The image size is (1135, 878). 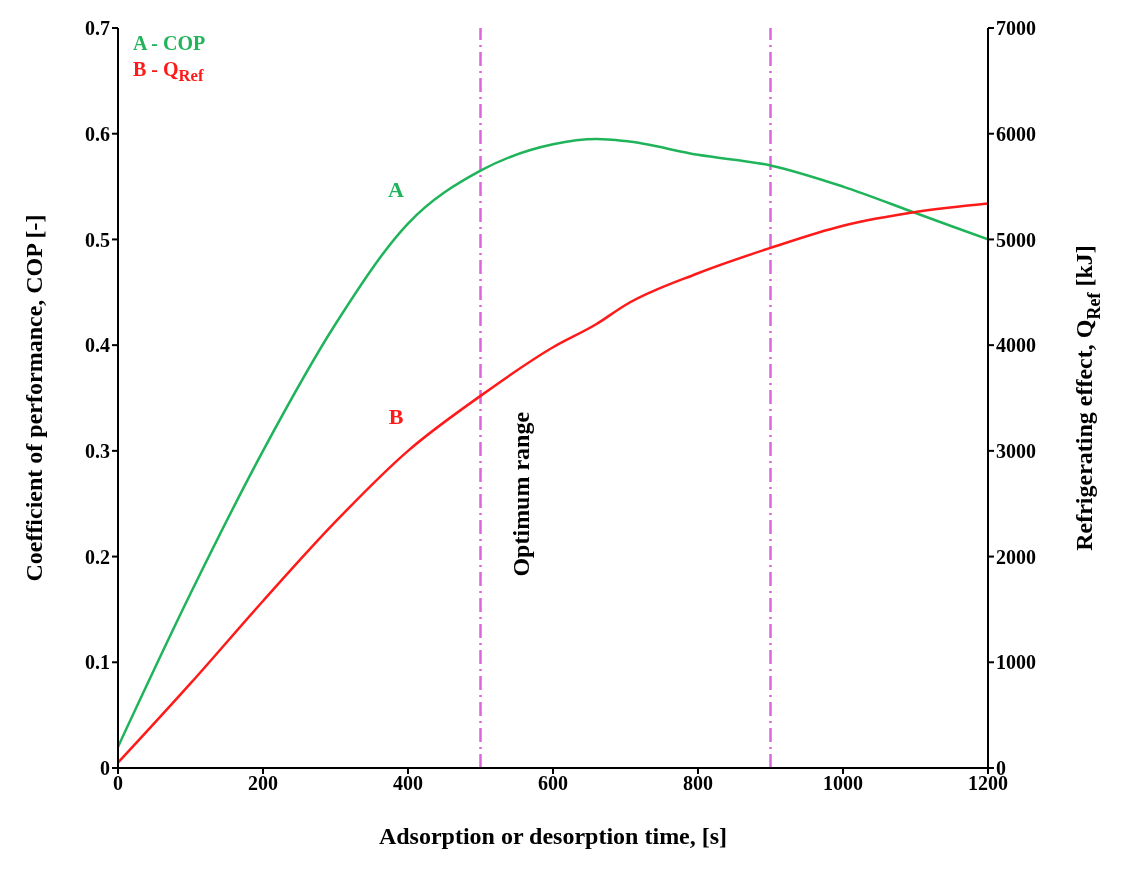 I want to click on x-tick-label: 400, so click(x=408, y=783).